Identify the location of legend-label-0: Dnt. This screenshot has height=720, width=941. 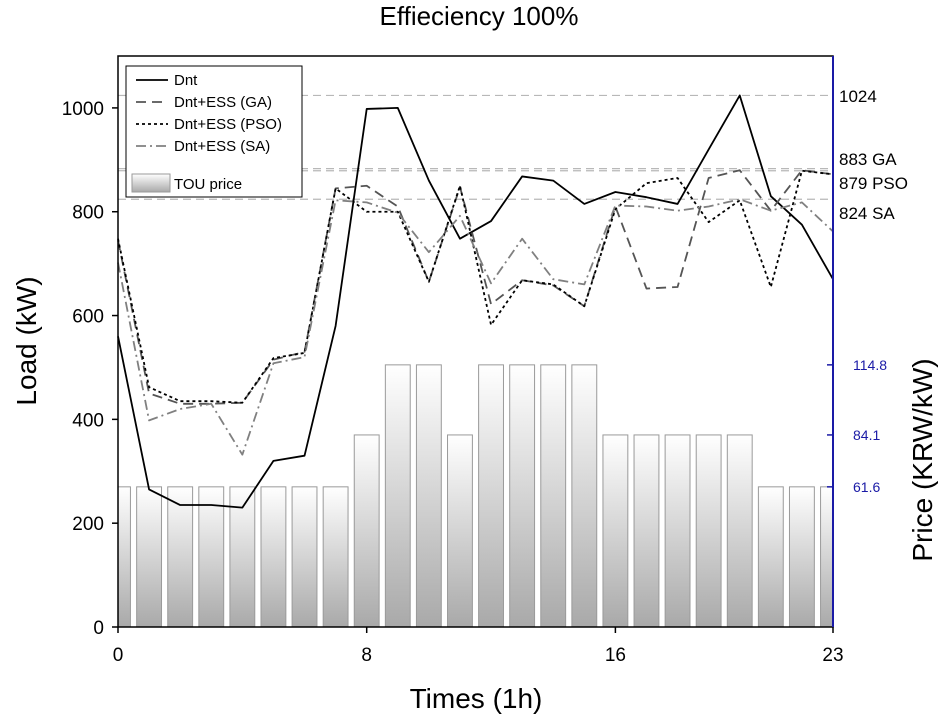
(186, 80).